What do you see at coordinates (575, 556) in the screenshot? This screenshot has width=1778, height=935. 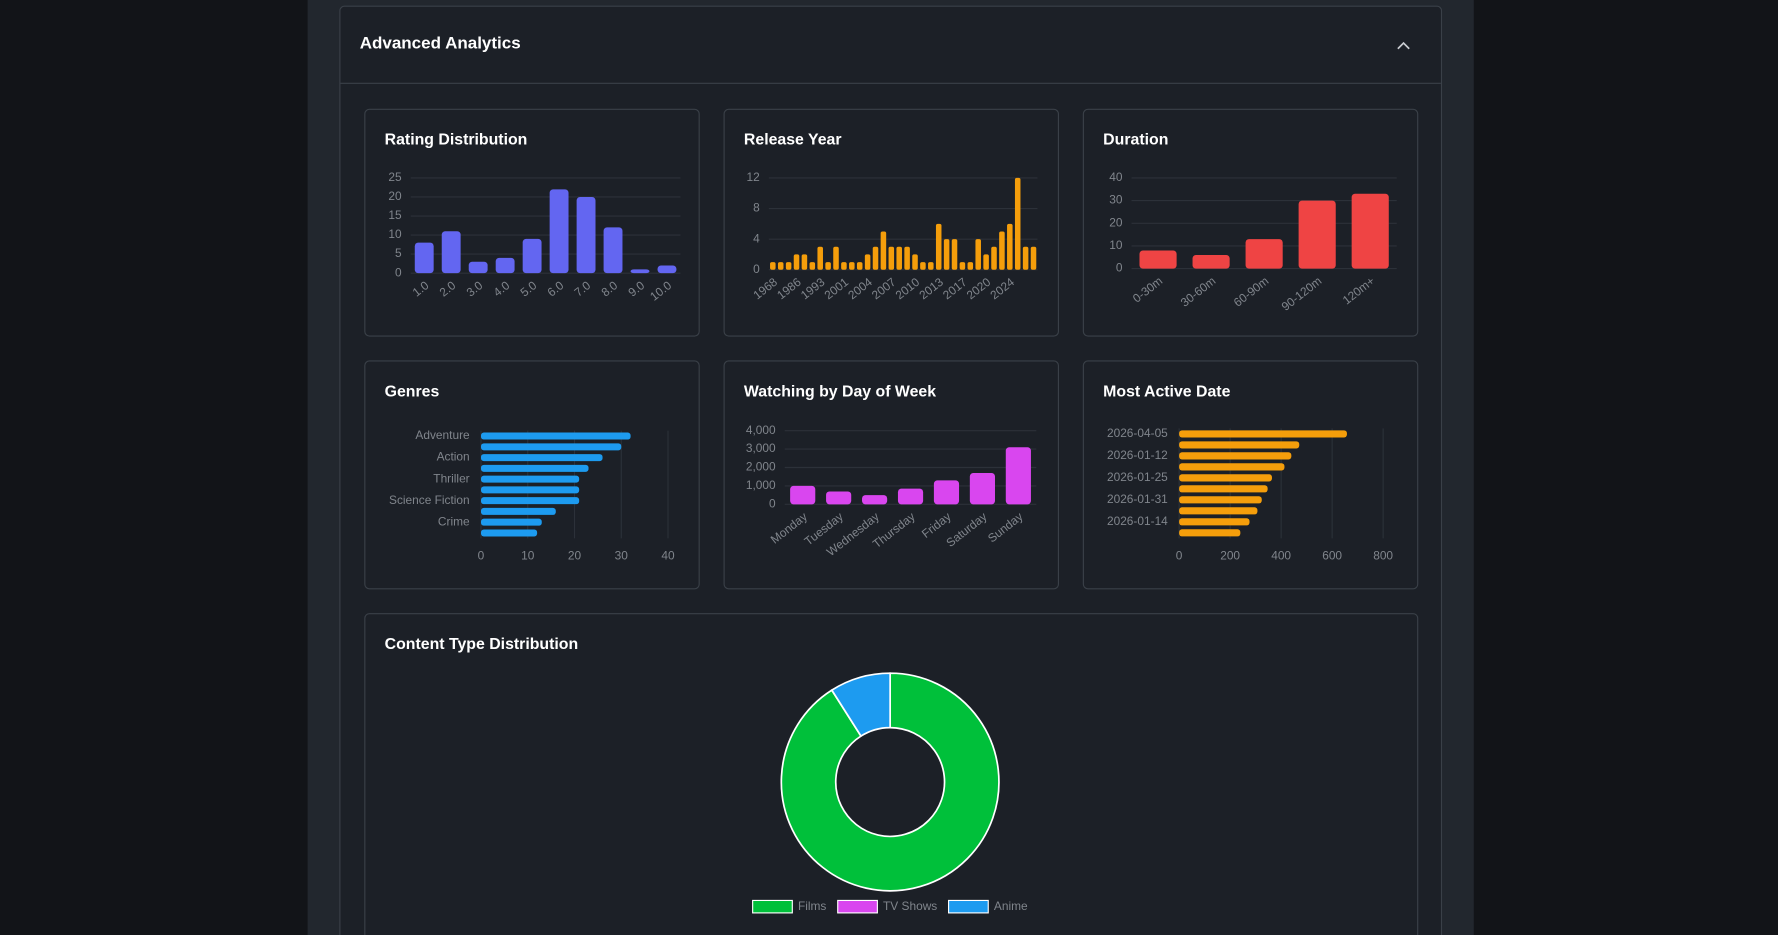 I see `x-tick-label: 20` at bounding box center [575, 556].